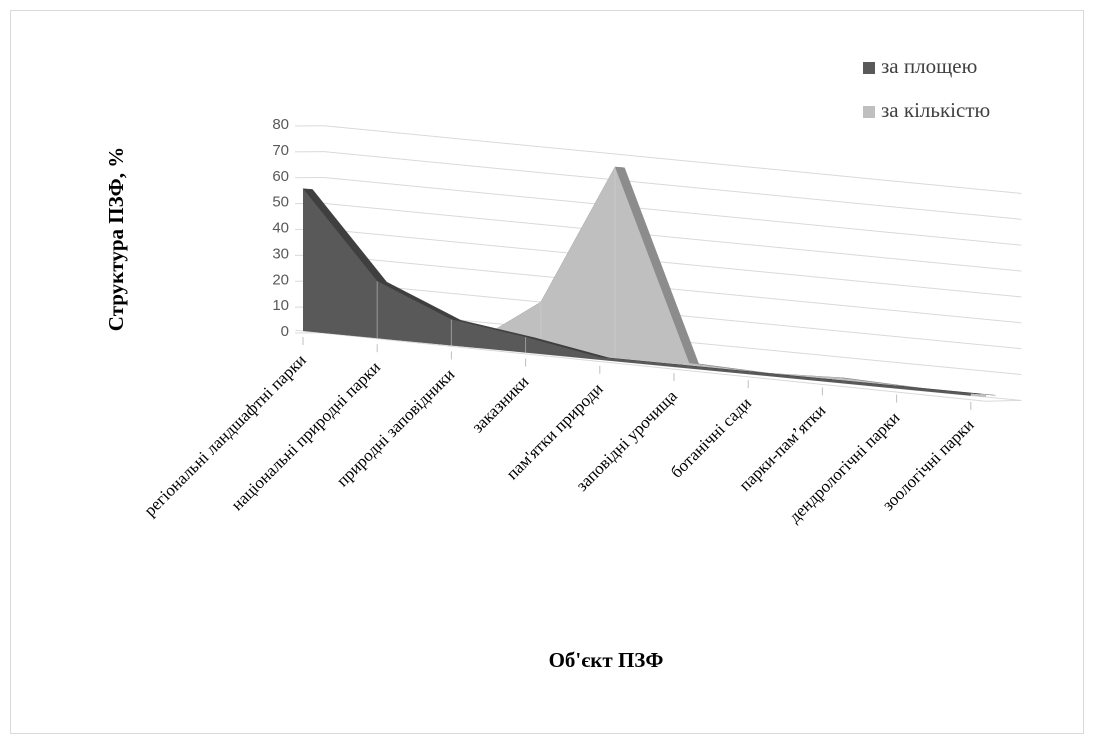  I want to click on x-category-label: національні природні парки, so click(305, 436).